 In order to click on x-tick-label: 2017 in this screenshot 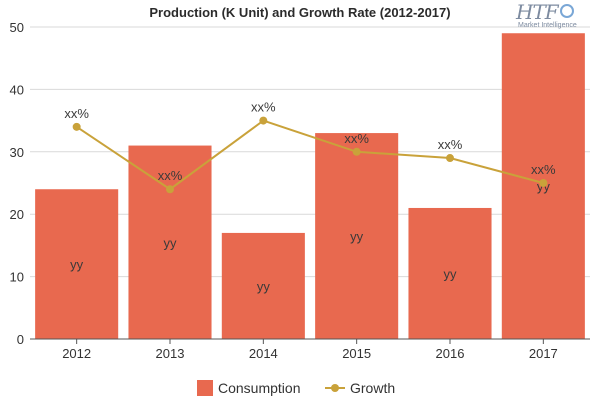, I will do `click(543, 353)`.